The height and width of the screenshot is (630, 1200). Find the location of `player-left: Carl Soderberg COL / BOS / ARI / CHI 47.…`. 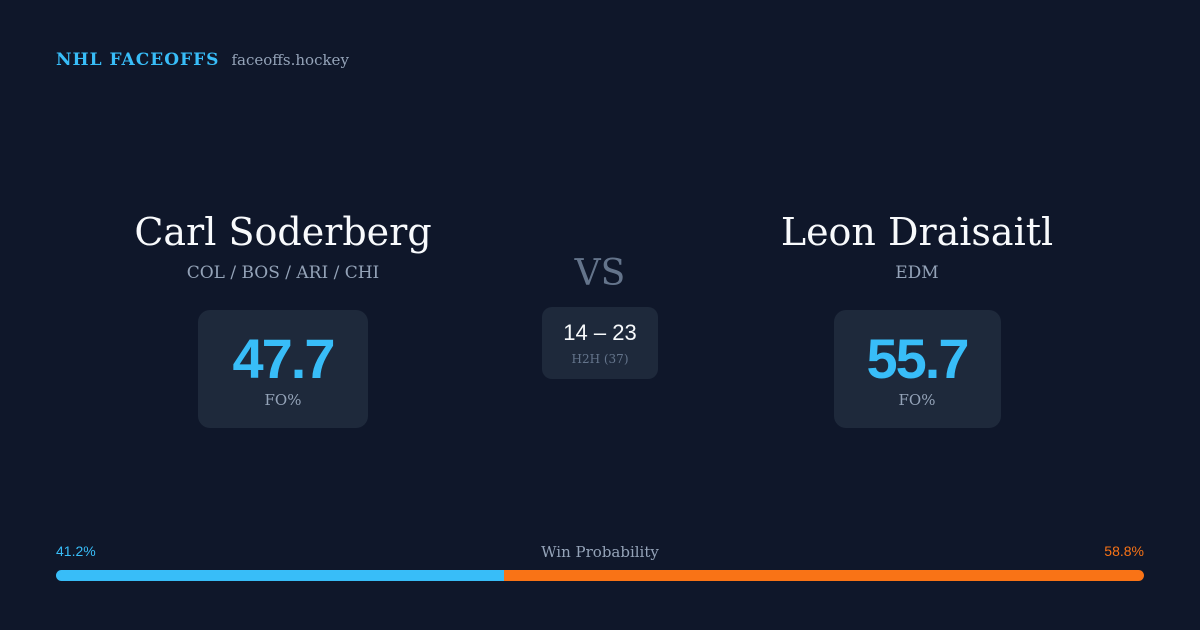

player-left: Carl Soderberg COL / BOS / ARI / CHI 47.… is located at coordinates (283, 317).